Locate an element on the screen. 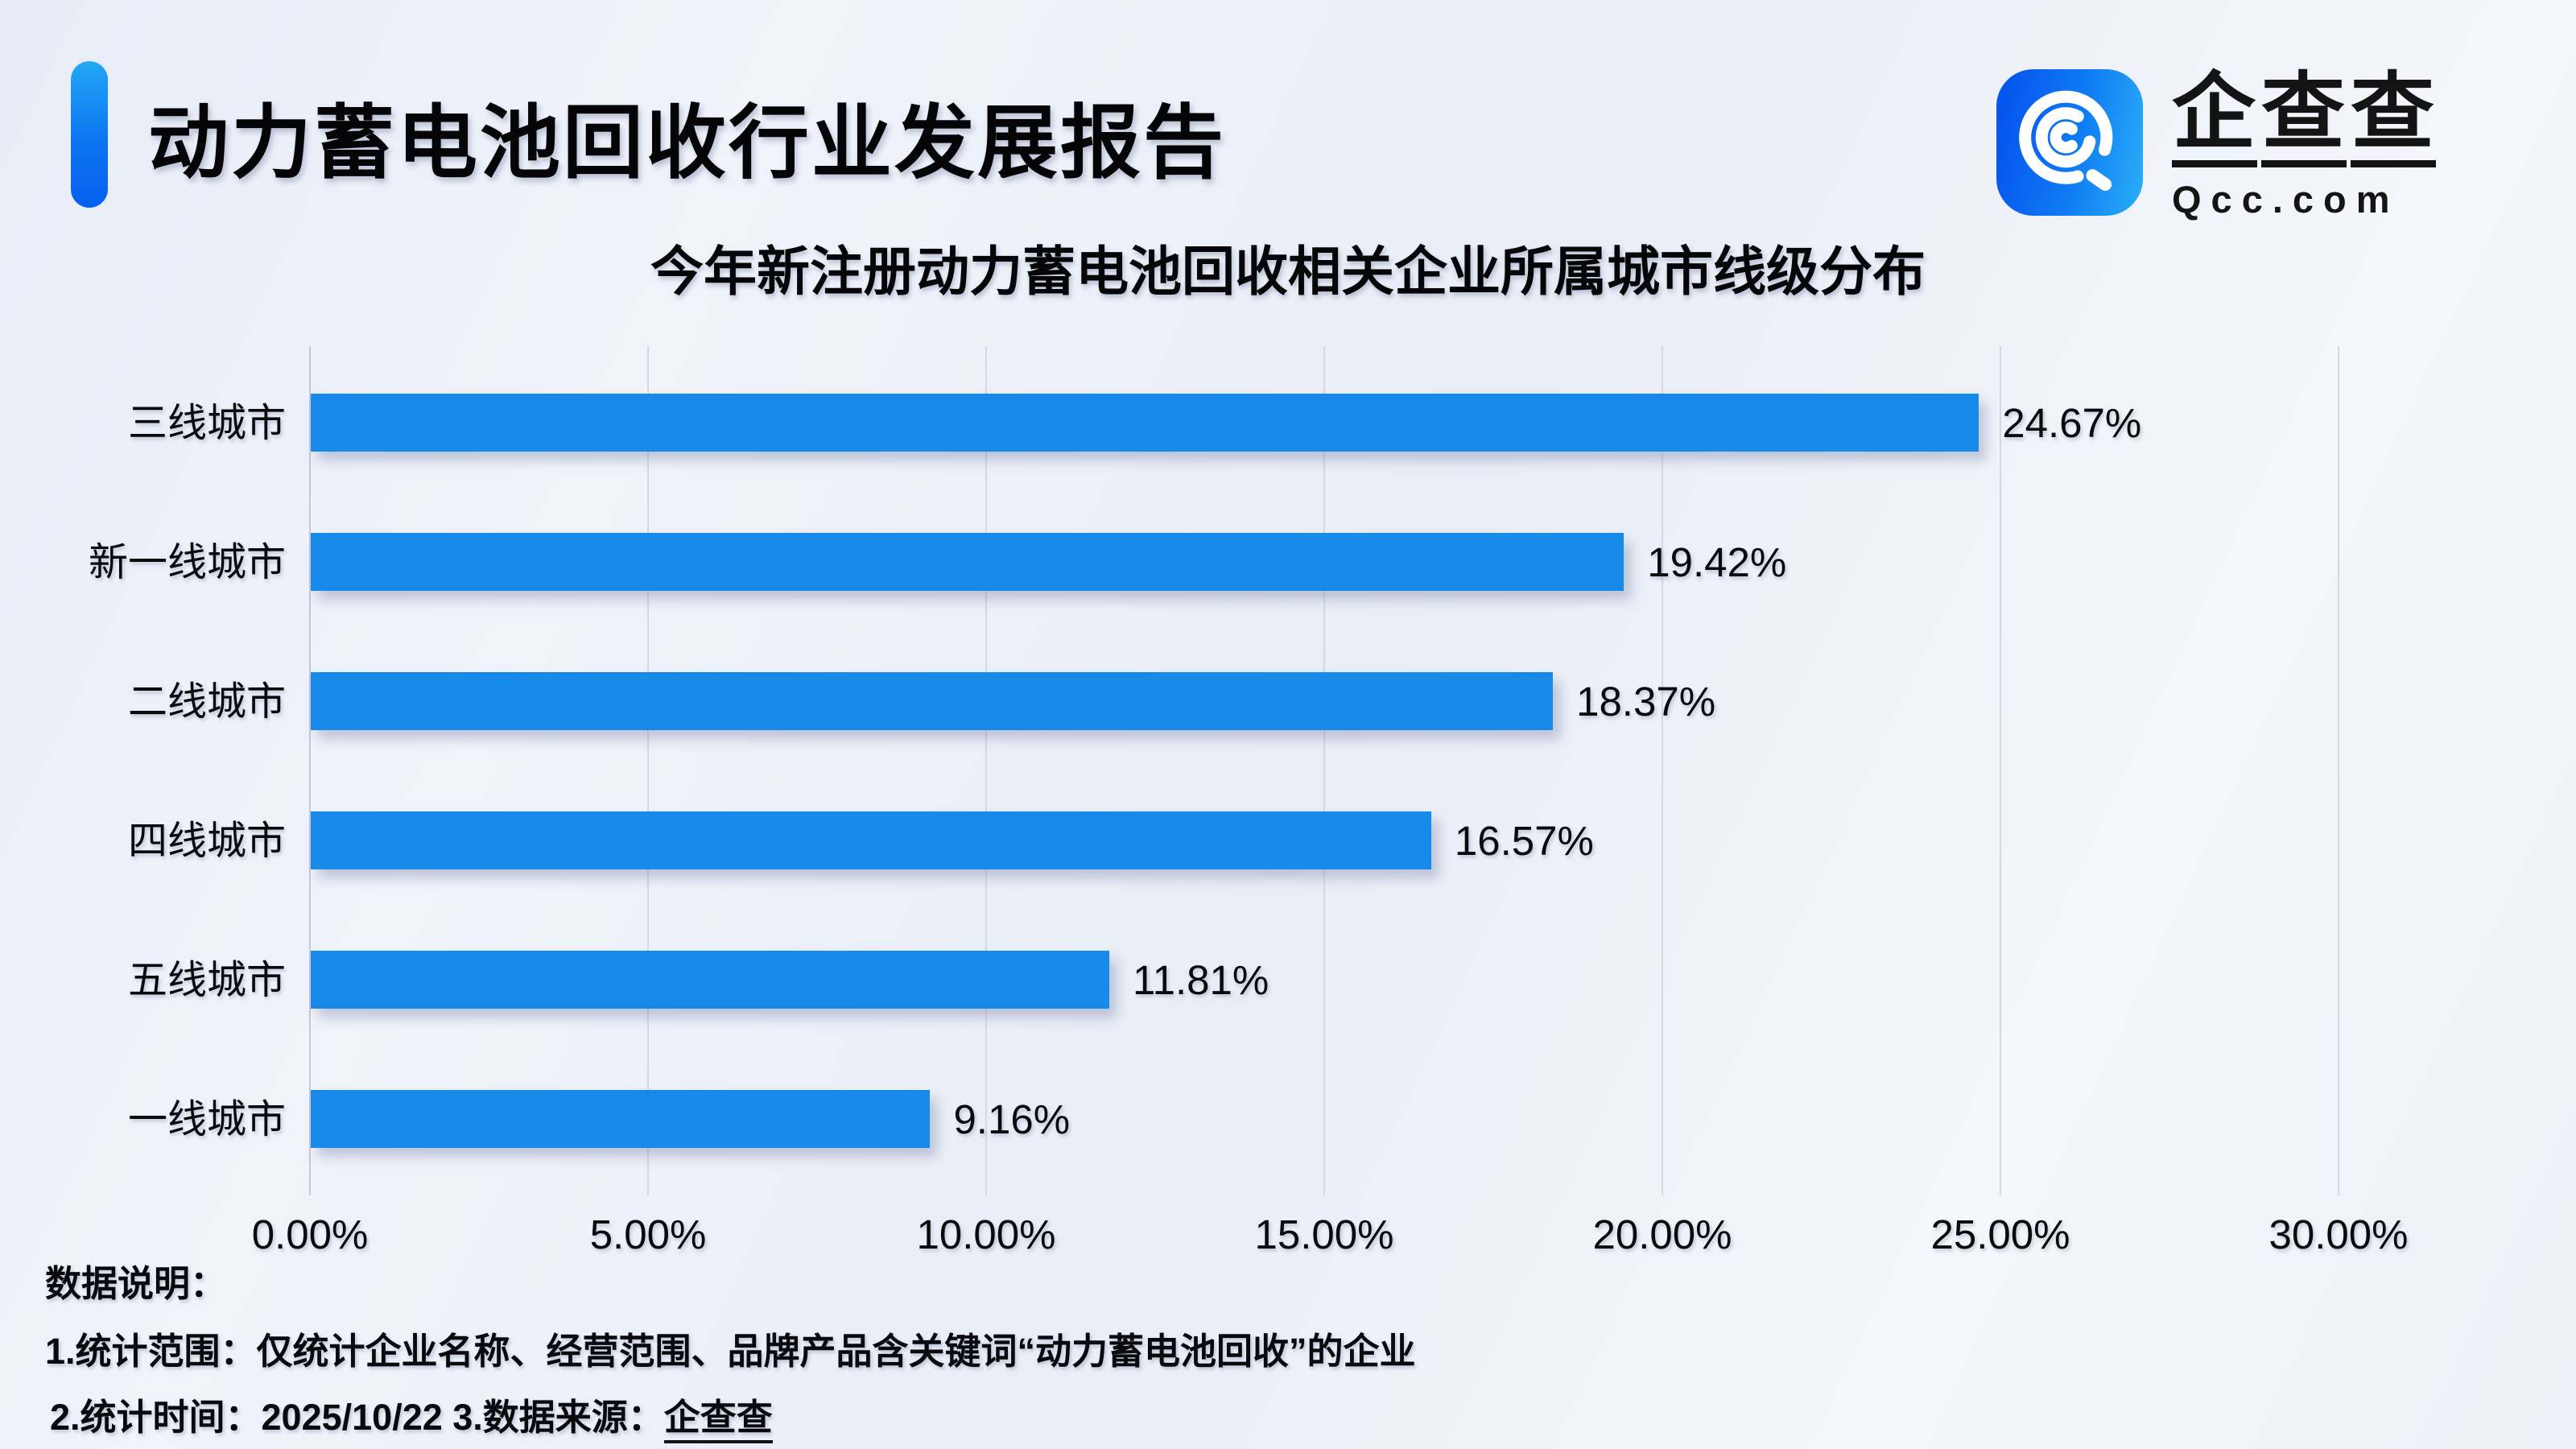 This screenshot has height=1449, width=2576. value-label: 24.67% is located at coordinates (2072, 423).